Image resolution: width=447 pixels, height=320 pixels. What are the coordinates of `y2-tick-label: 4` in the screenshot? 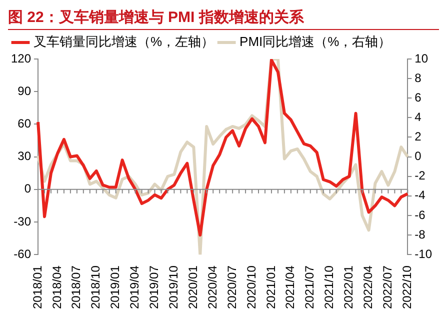 It's located at (418, 117).